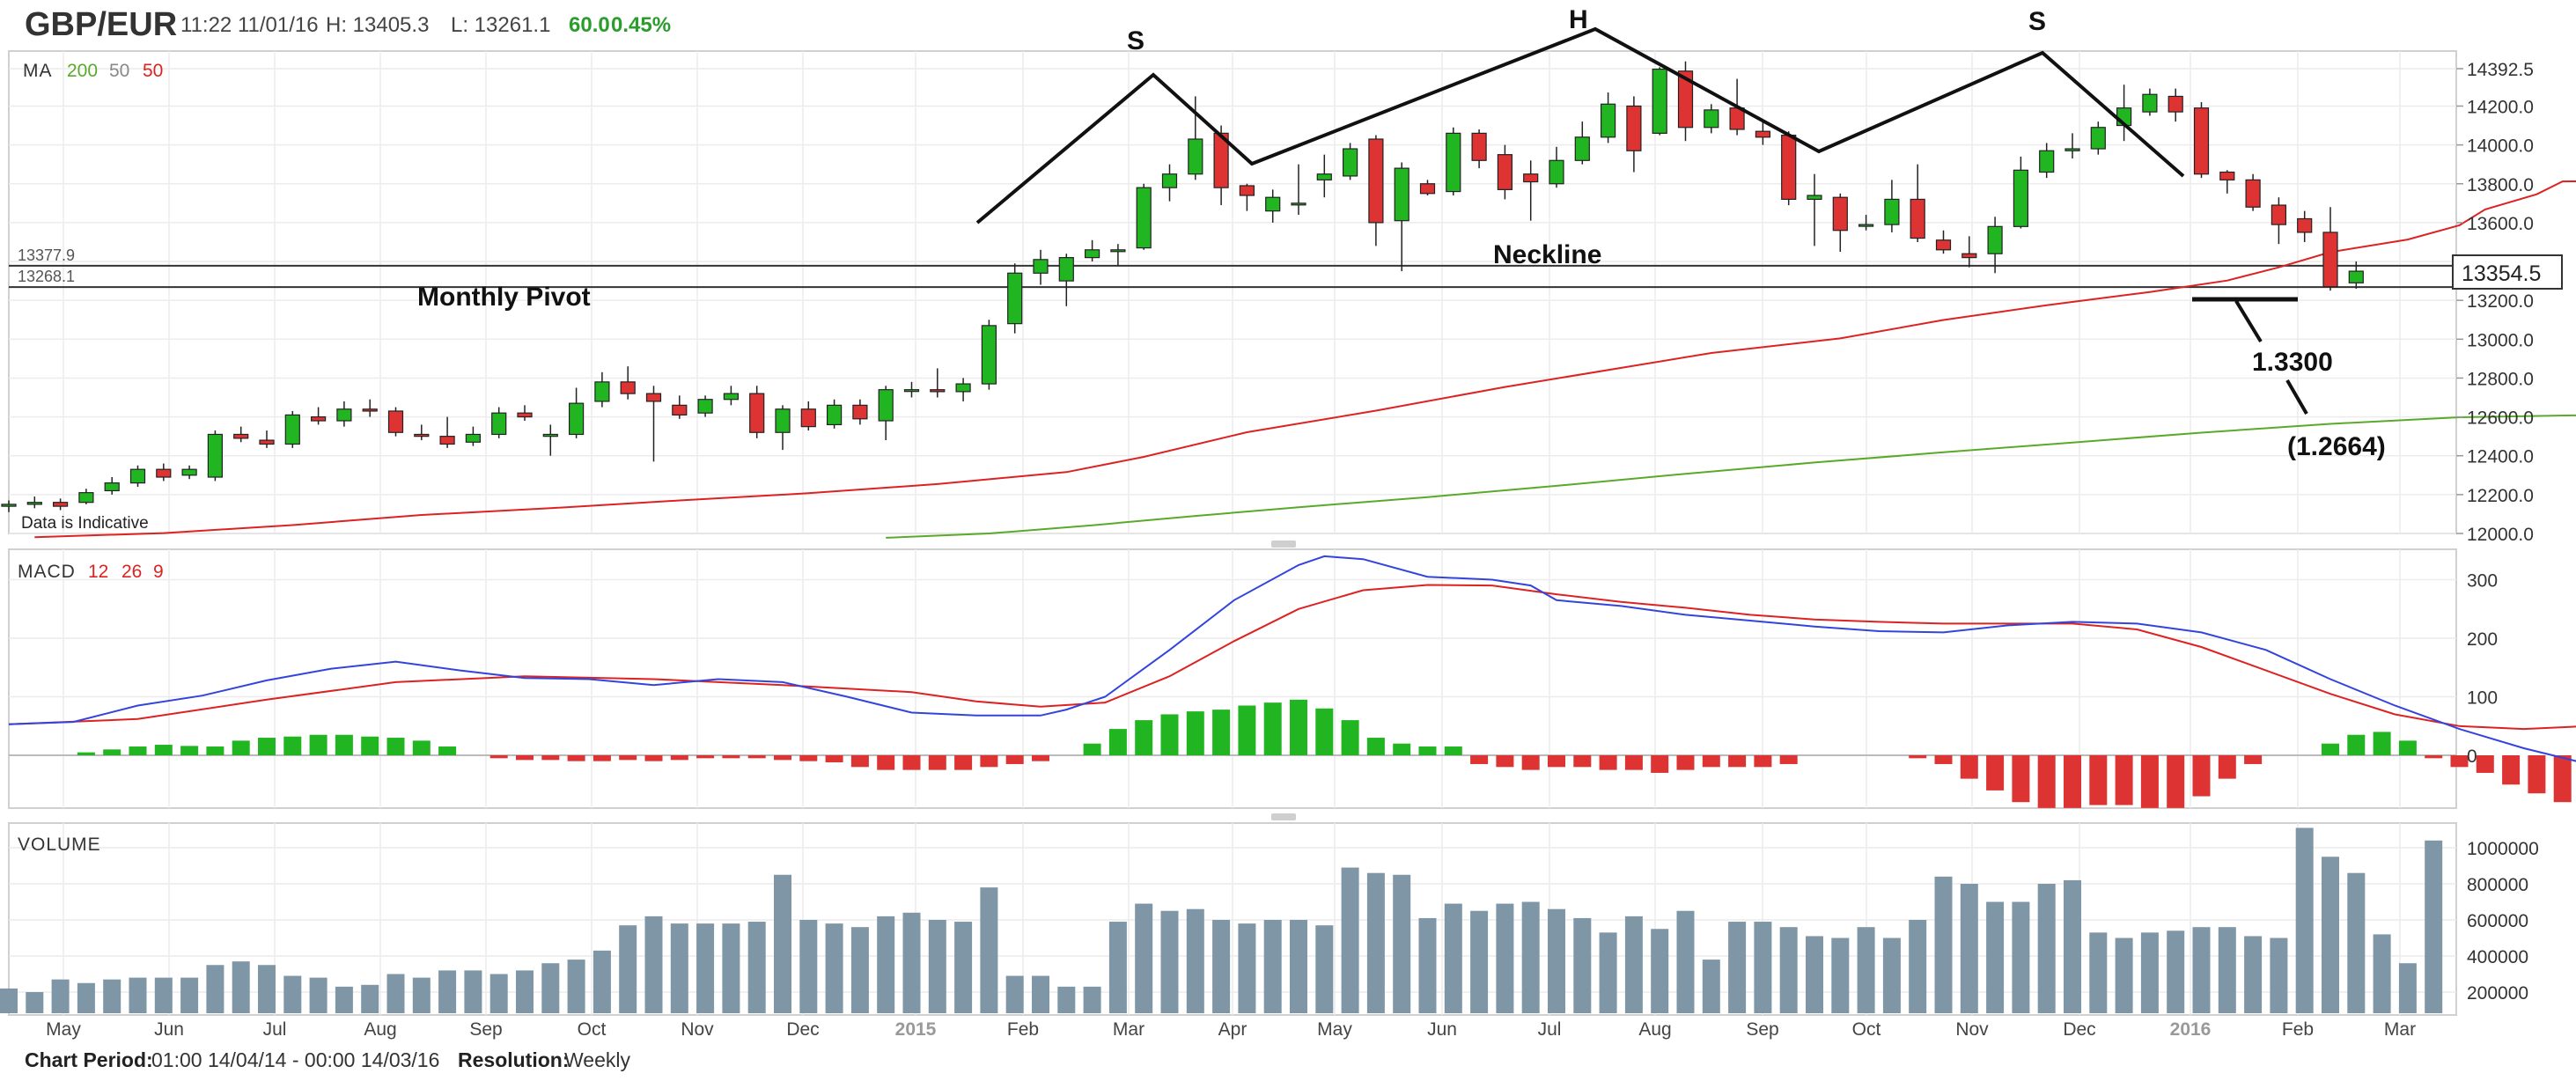  Describe the element at coordinates (63, 1029) in the screenshot. I see `month-tick-label: May` at that location.